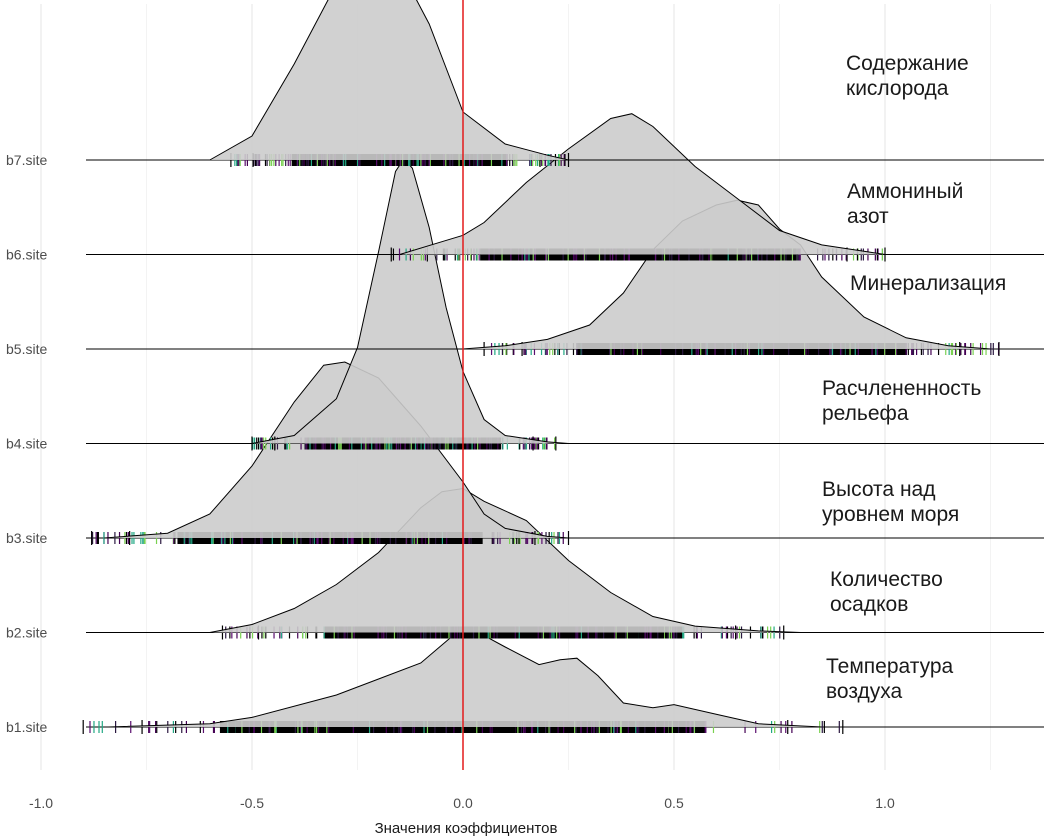  What do you see at coordinates (466, 828) in the screenshot?
I see `x-axis-title: Значения коэффициентов` at bounding box center [466, 828].